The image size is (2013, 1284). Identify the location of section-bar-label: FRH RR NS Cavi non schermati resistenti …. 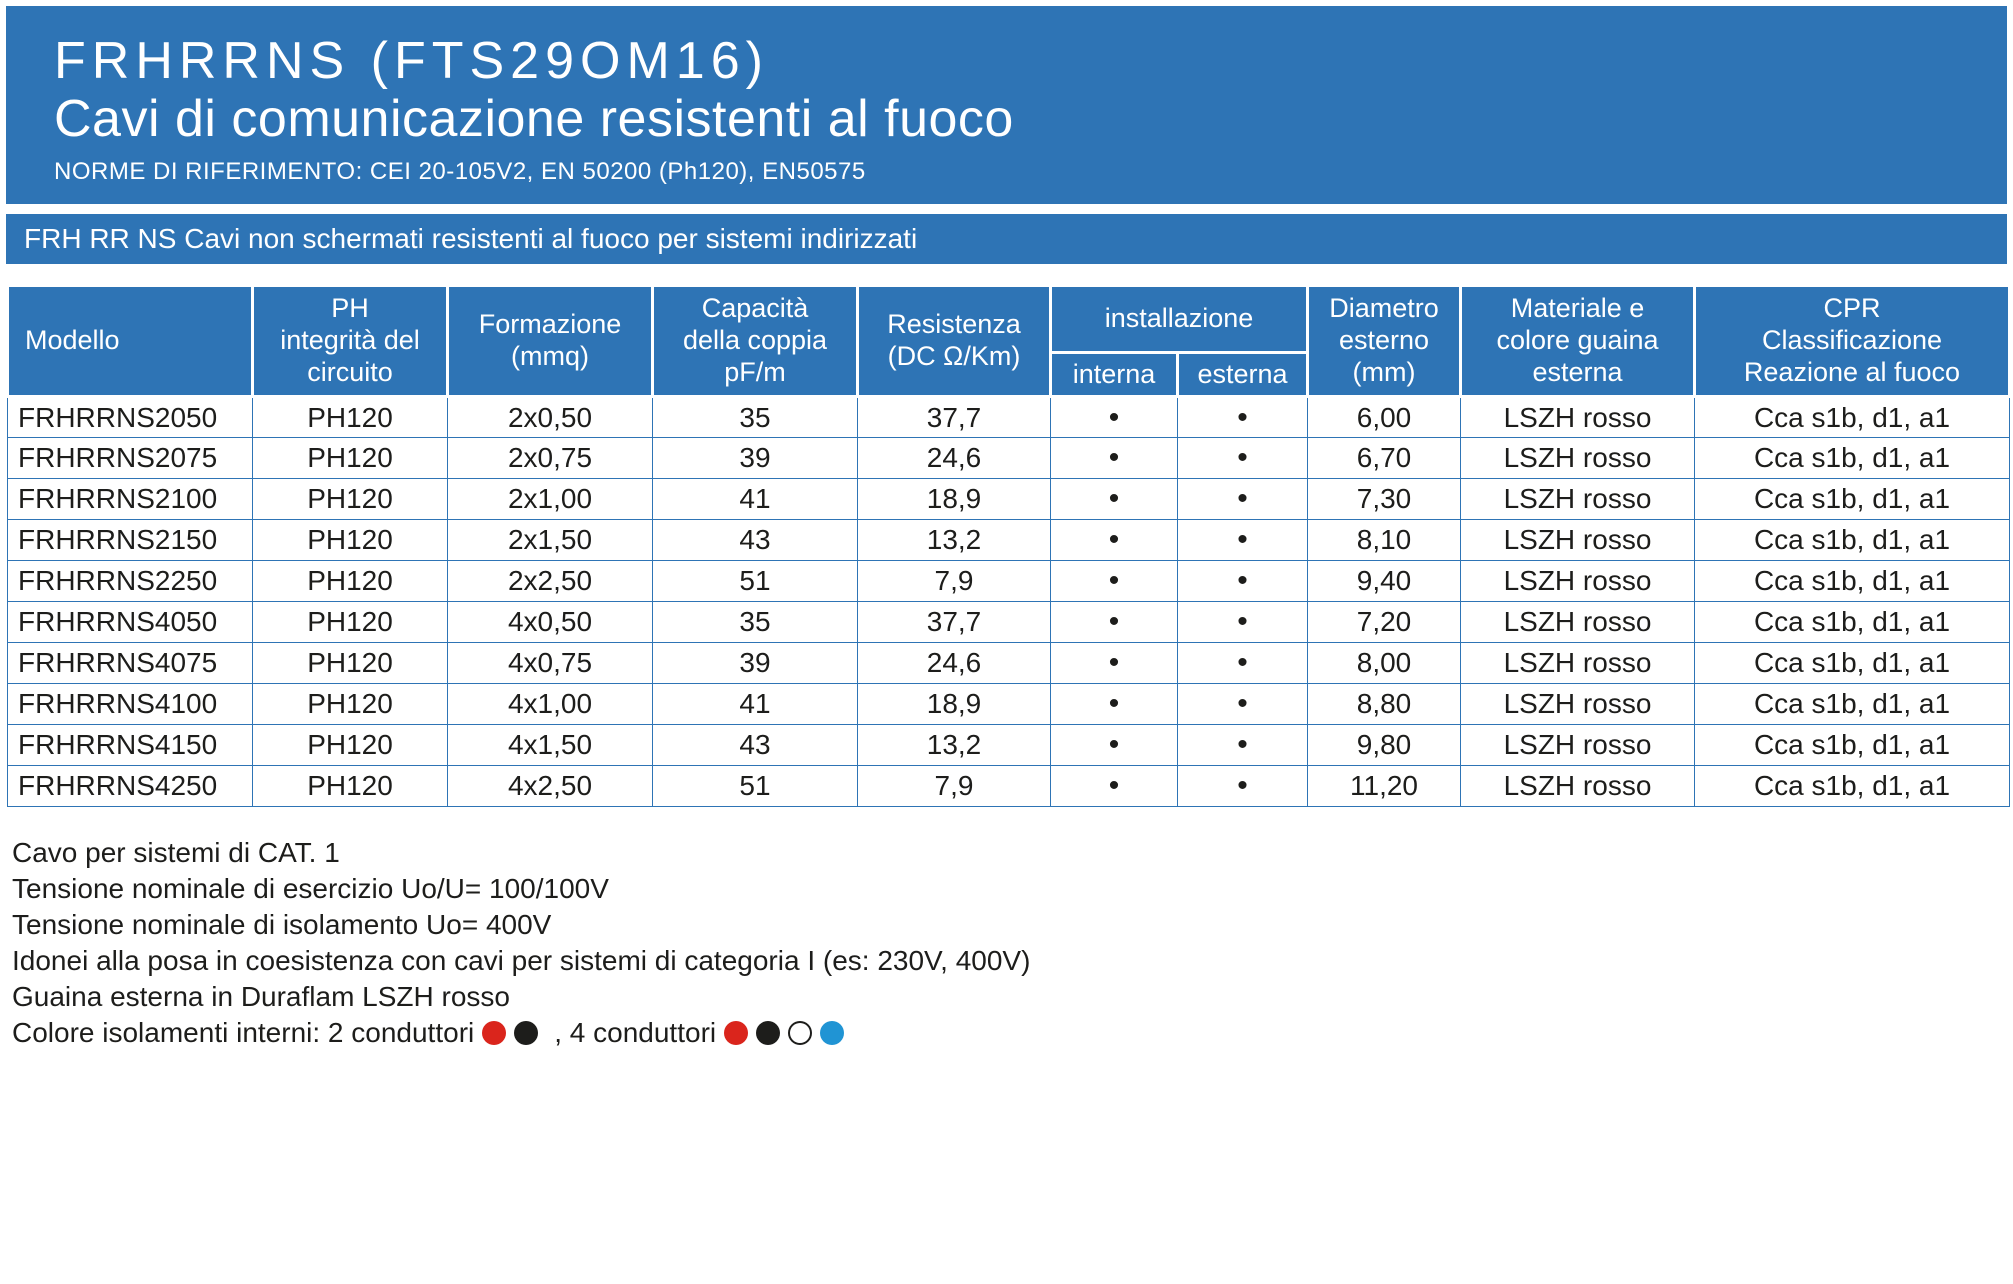
(471, 239).